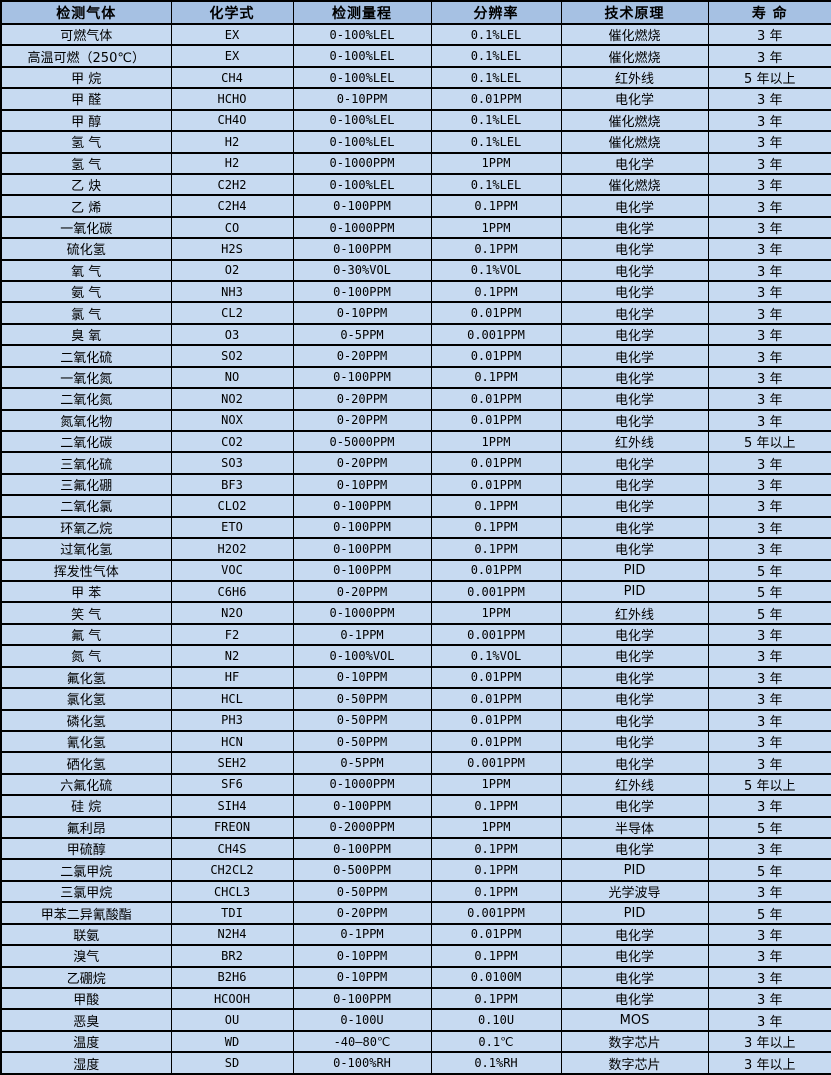 The image size is (831, 1075). Describe the element at coordinates (86, 1020) in the screenshot. I see `gas-name-cell: 恶臭` at that location.